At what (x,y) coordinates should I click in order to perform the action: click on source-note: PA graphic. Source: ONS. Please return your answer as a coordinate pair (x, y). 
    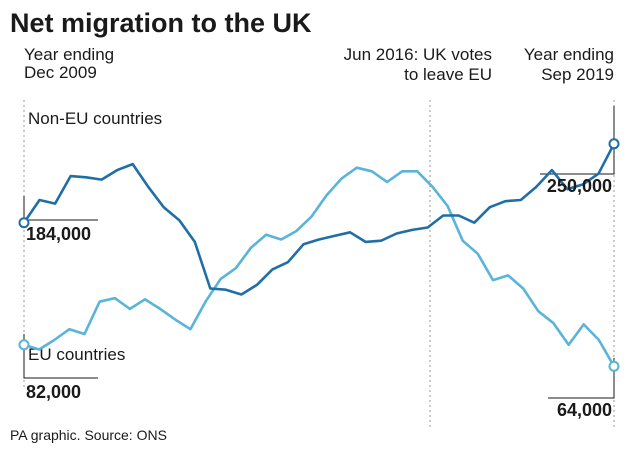
    Looking at the image, I should click on (88, 435).